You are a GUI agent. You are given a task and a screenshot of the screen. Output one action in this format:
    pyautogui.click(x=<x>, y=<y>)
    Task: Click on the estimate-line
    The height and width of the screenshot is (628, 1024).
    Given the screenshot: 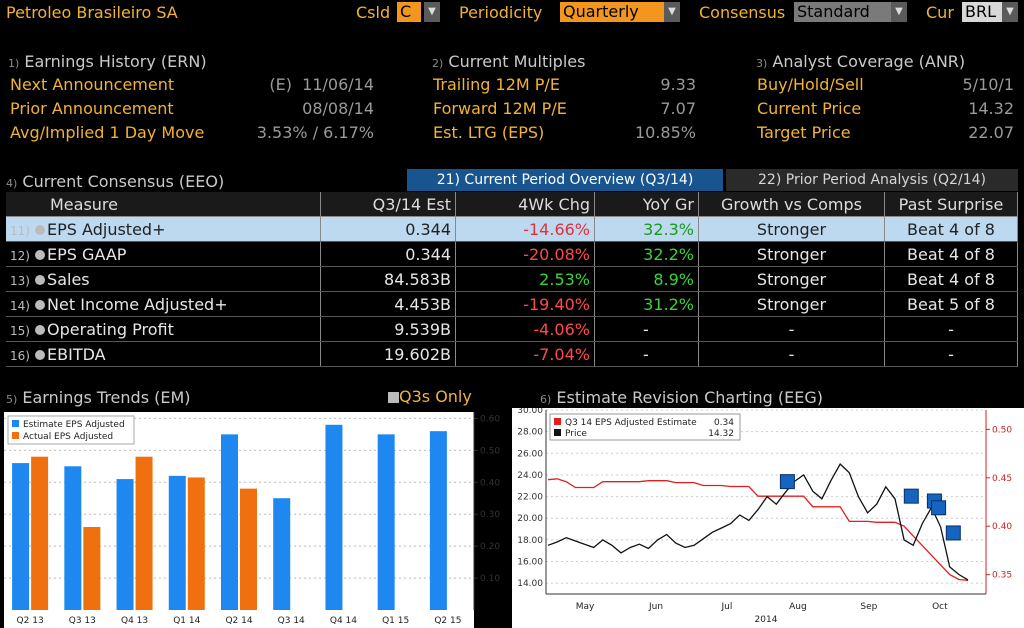 What is the action you would take?
    pyautogui.click(x=758, y=530)
    